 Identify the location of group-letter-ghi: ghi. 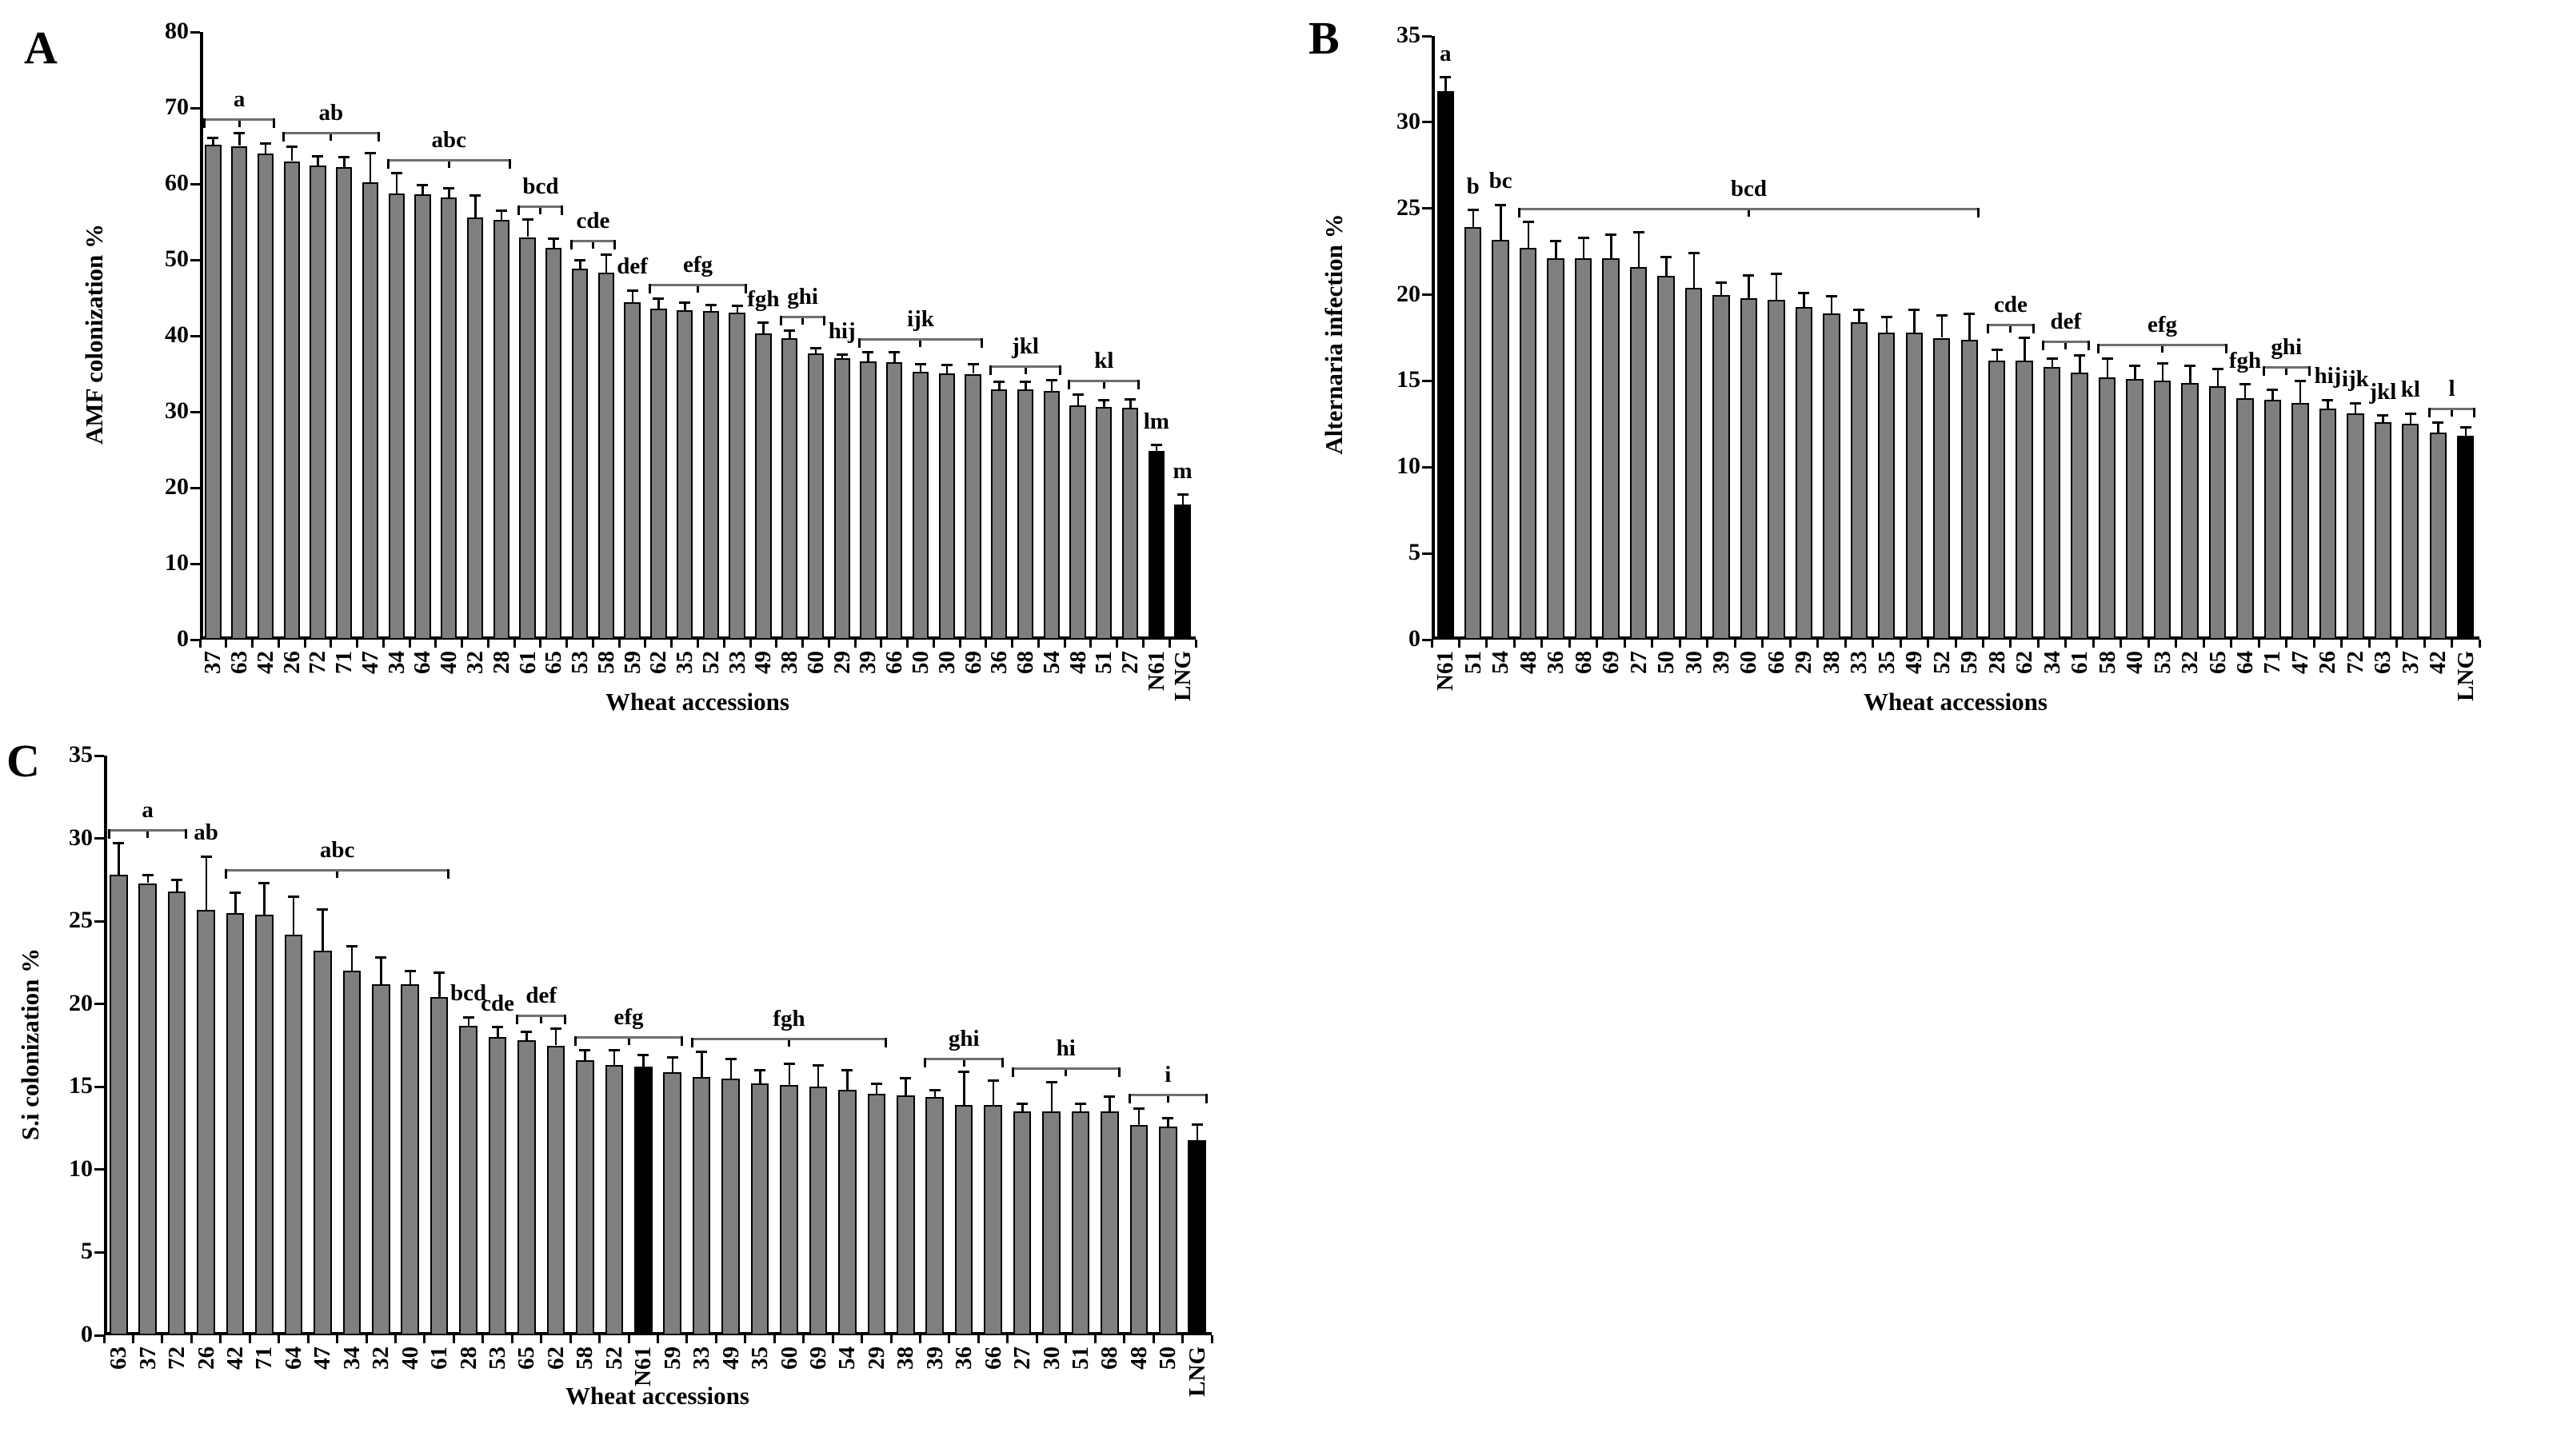
(802, 297).